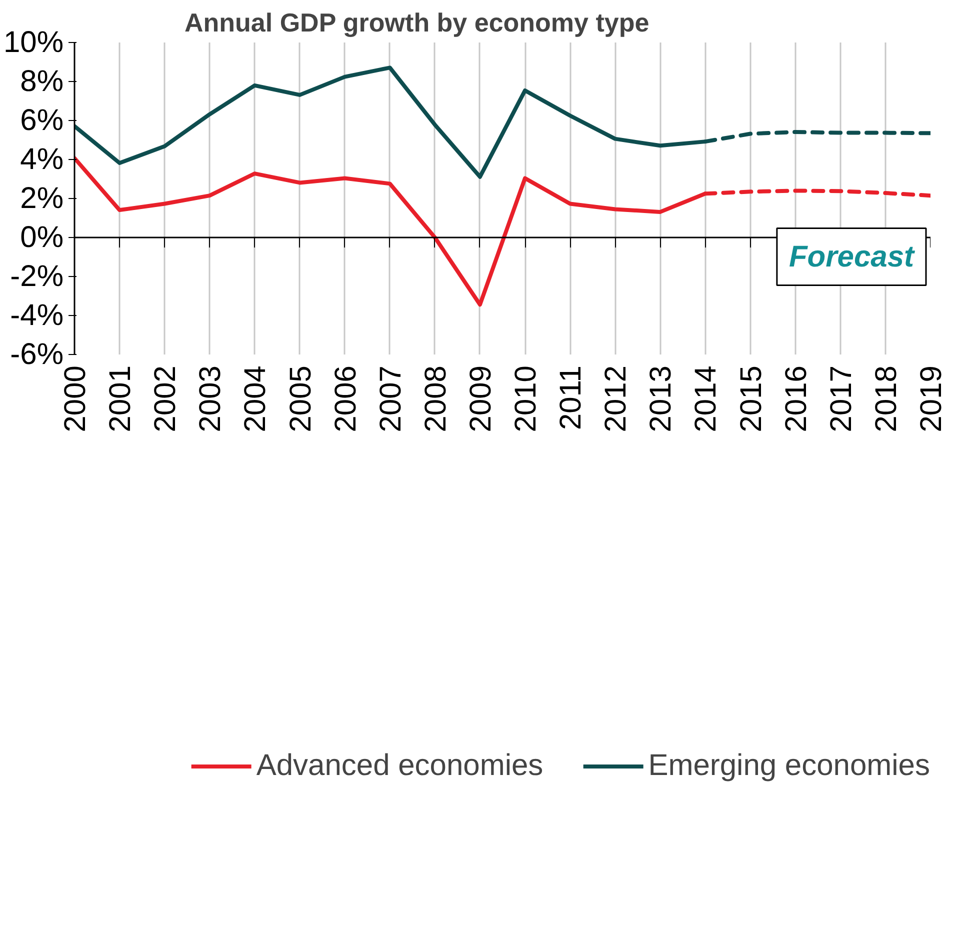  Describe the element at coordinates (42, 198) in the screenshot. I see `y-tick-label: 2%` at that location.